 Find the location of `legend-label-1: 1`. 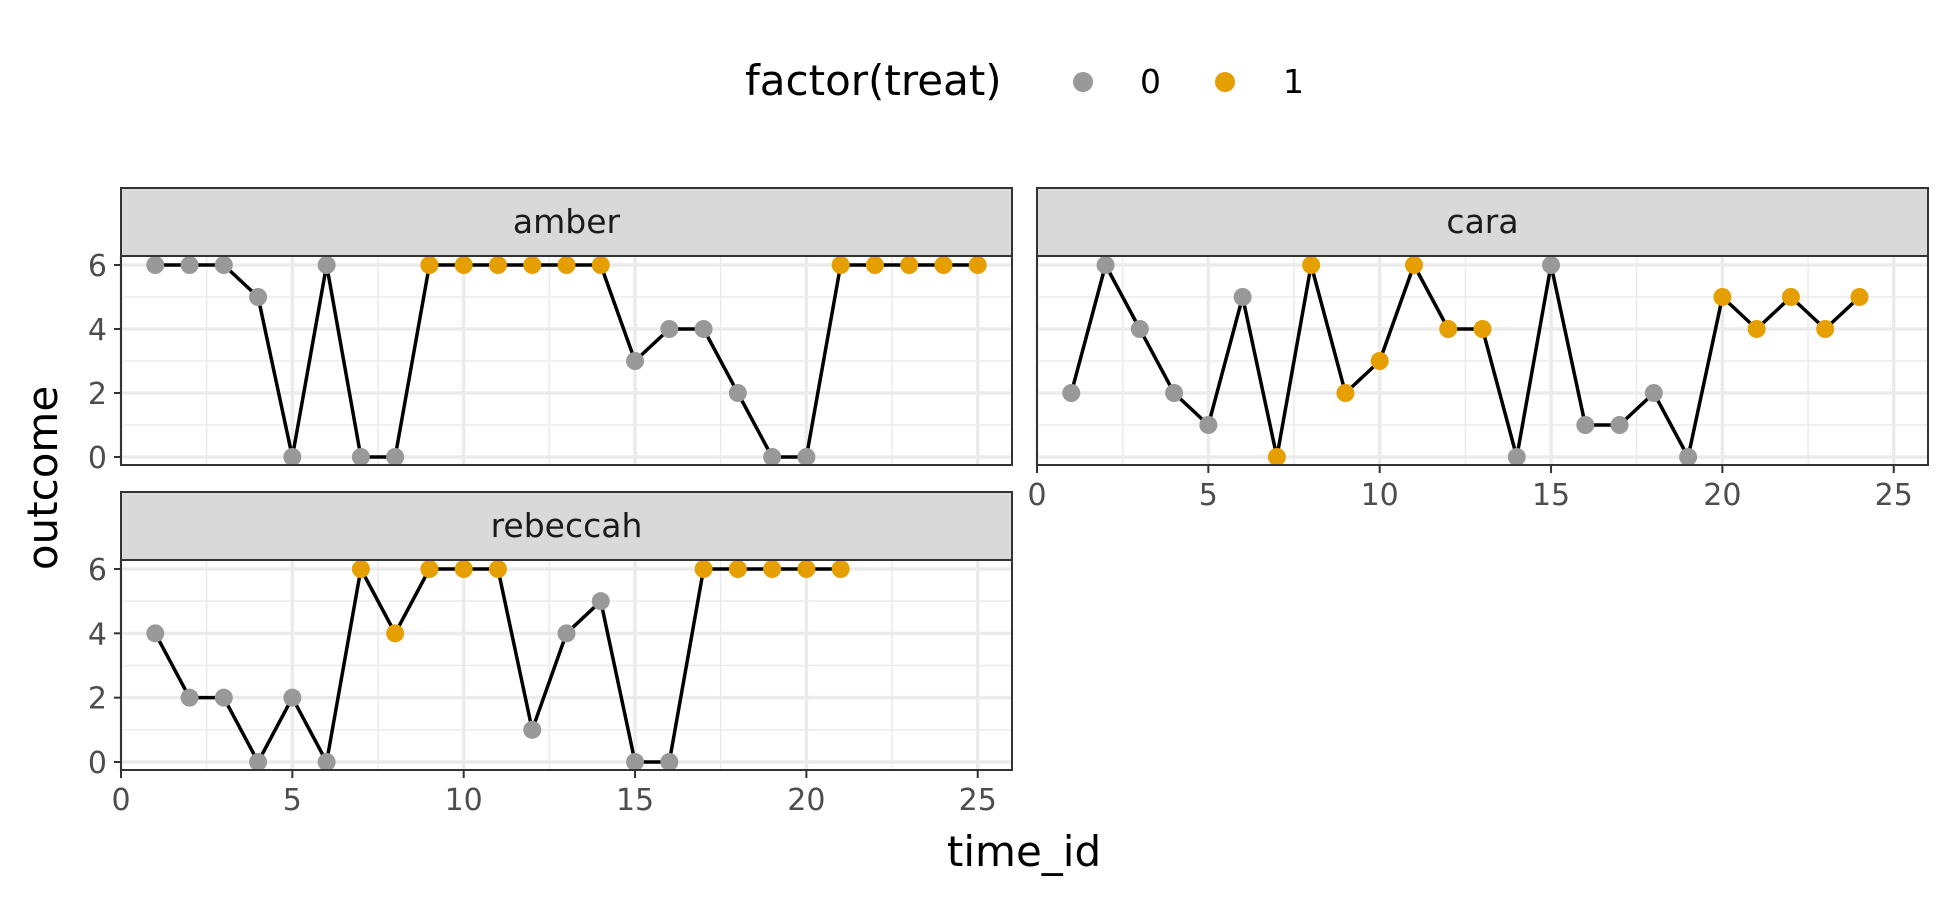

legend-label-1: 1 is located at coordinates (1293, 81).